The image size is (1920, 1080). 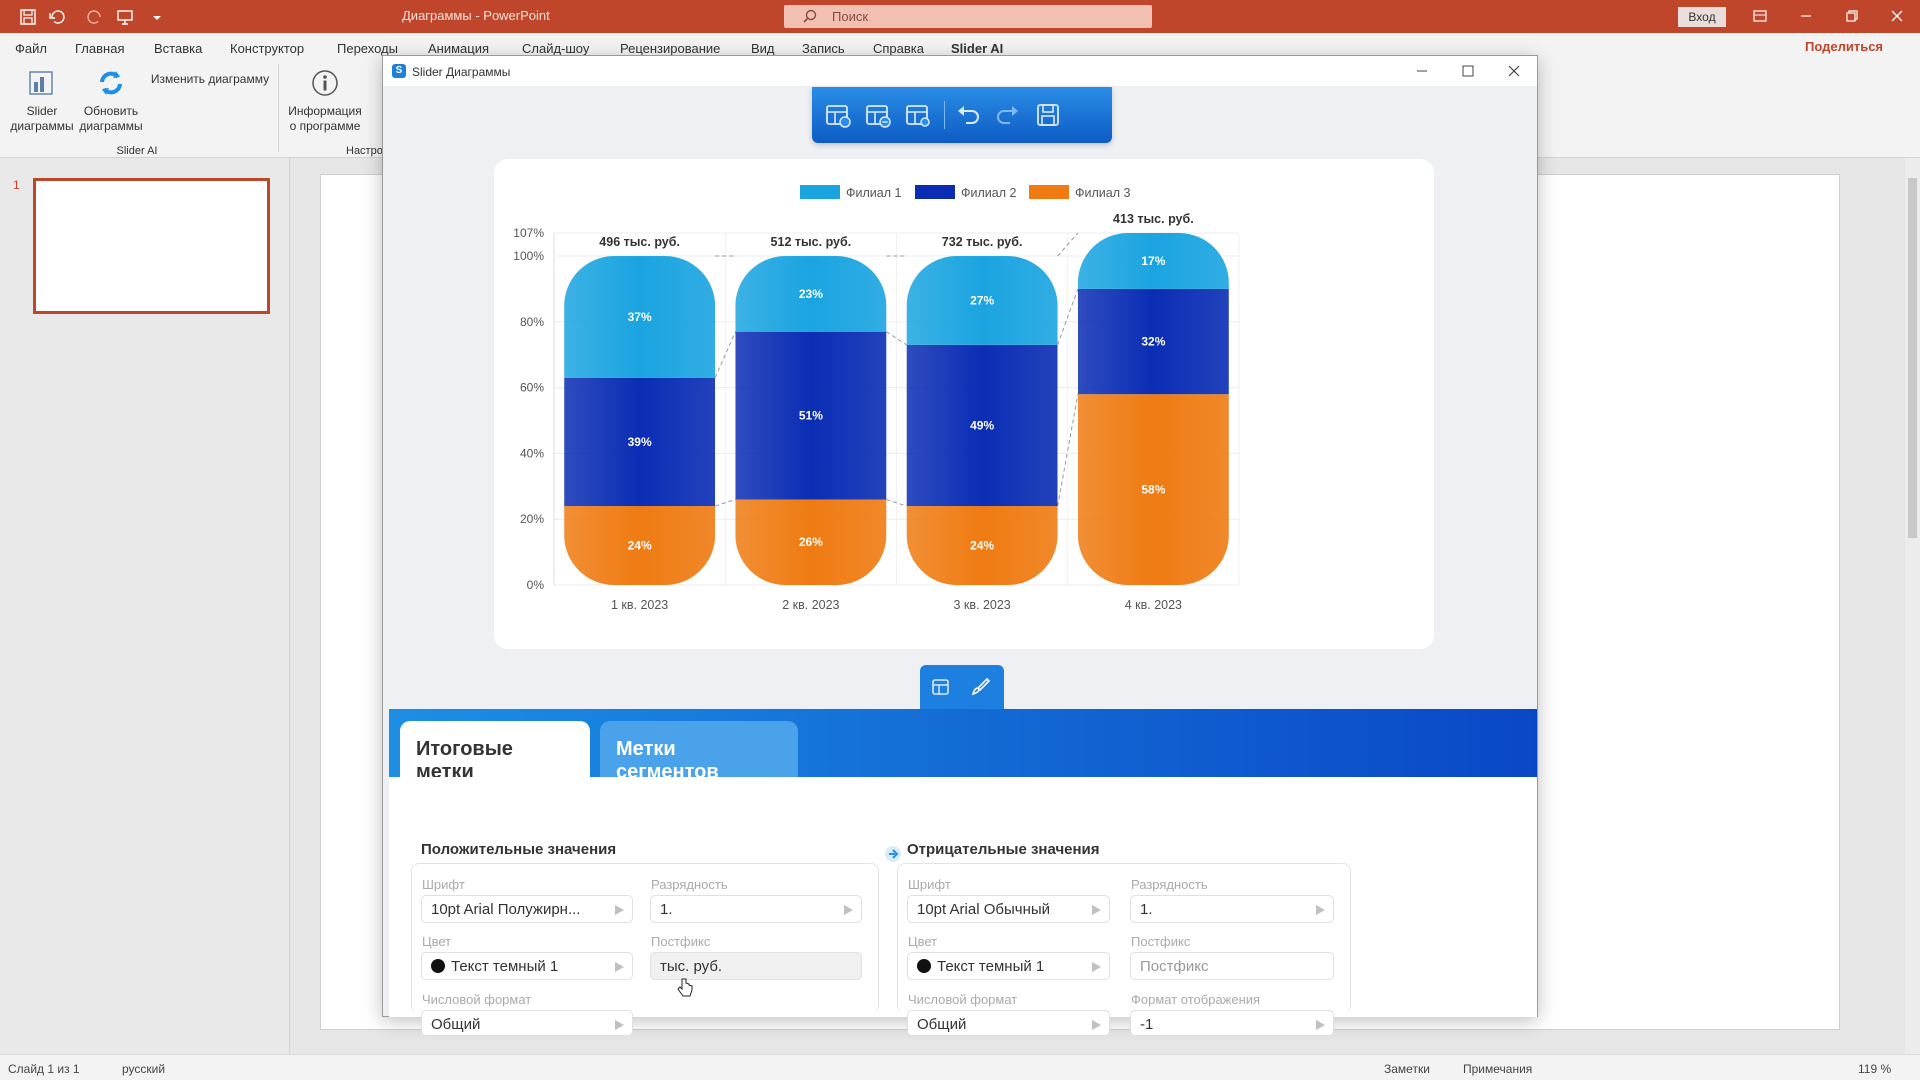 What do you see at coordinates (763, 48) in the screenshot?
I see `menu-view: Вид` at bounding box center [763, 48].